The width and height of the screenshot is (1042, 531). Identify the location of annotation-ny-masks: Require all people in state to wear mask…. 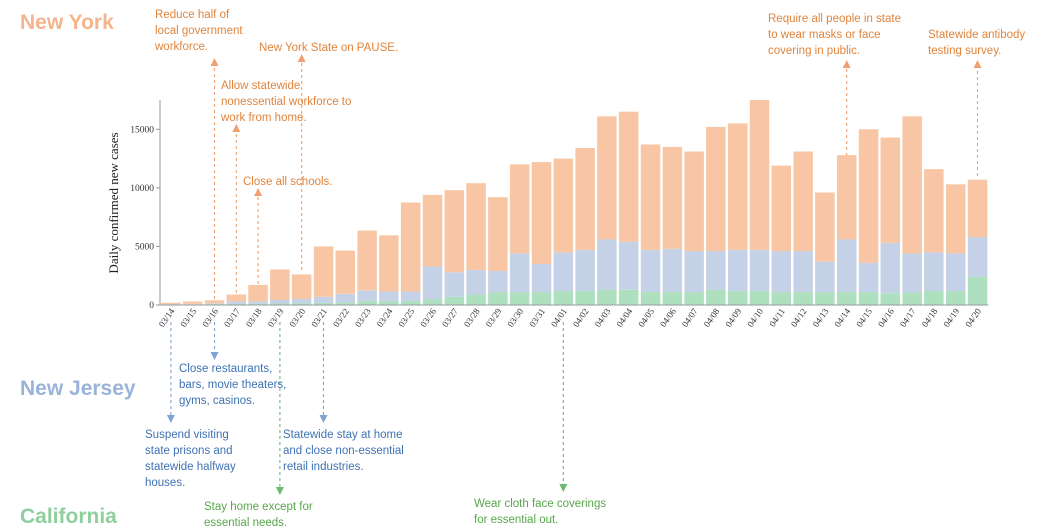
(834, 35).